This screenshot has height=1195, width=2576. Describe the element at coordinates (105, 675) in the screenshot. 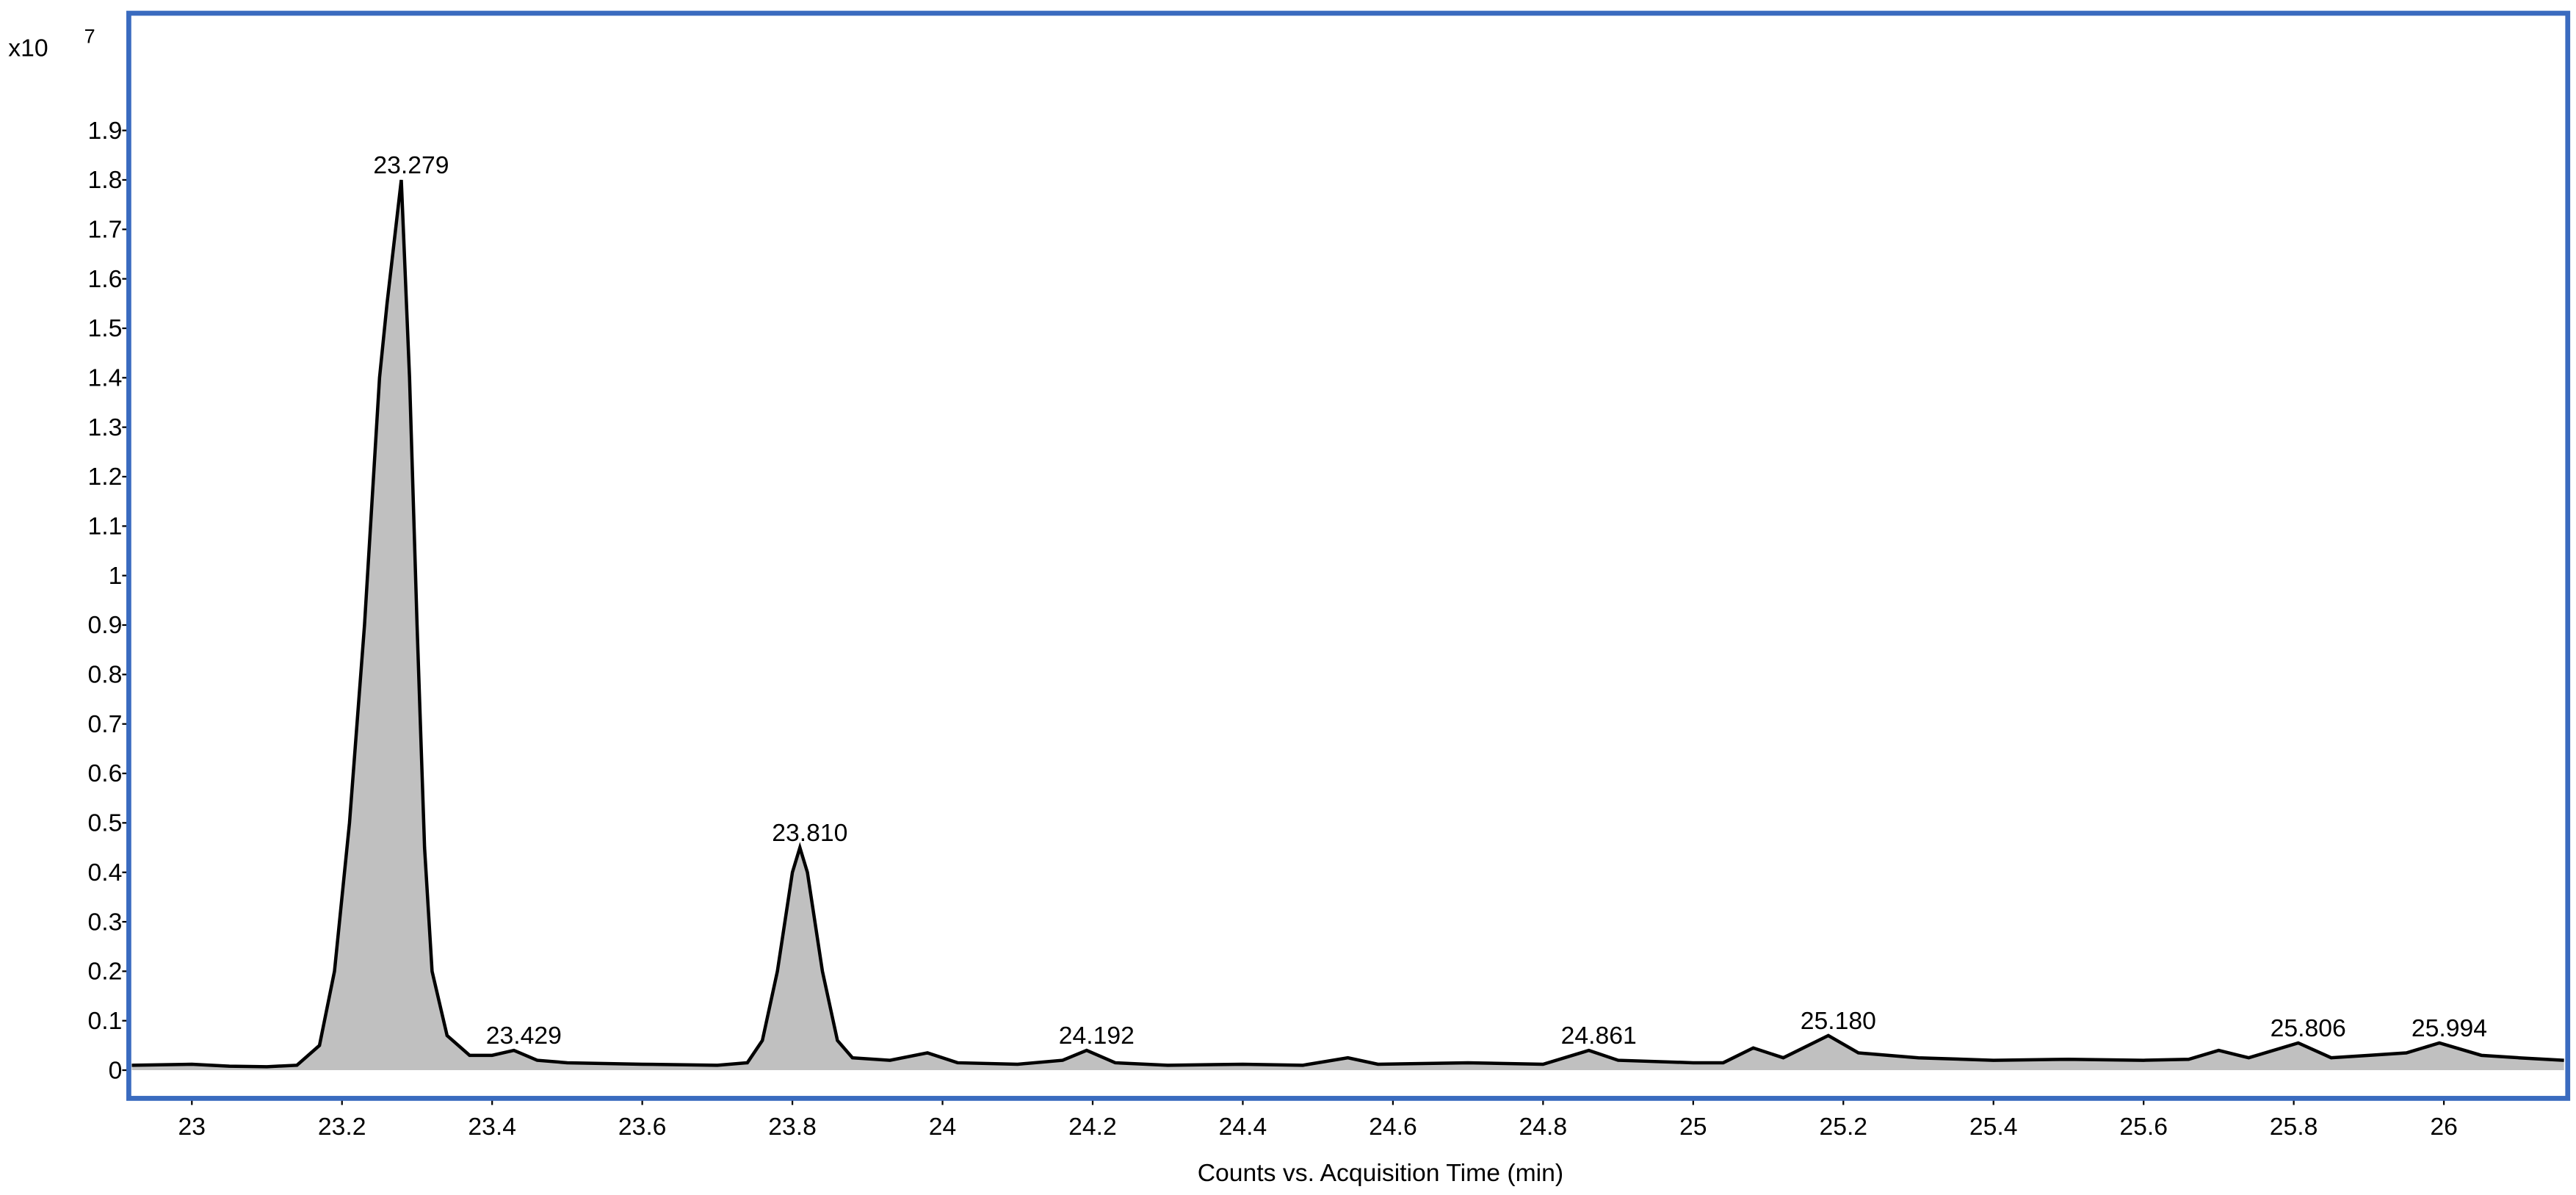

I see `y-tick-label: 0.8` at that location.